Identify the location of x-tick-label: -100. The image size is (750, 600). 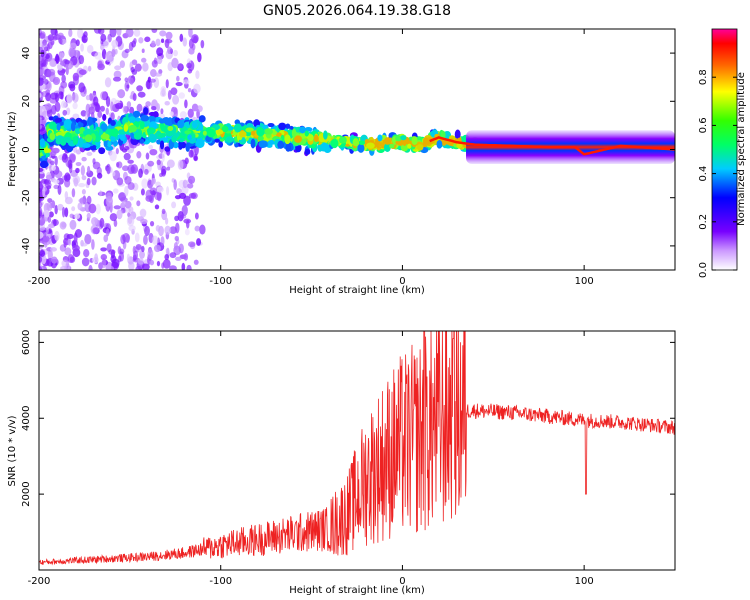
(220, 281).